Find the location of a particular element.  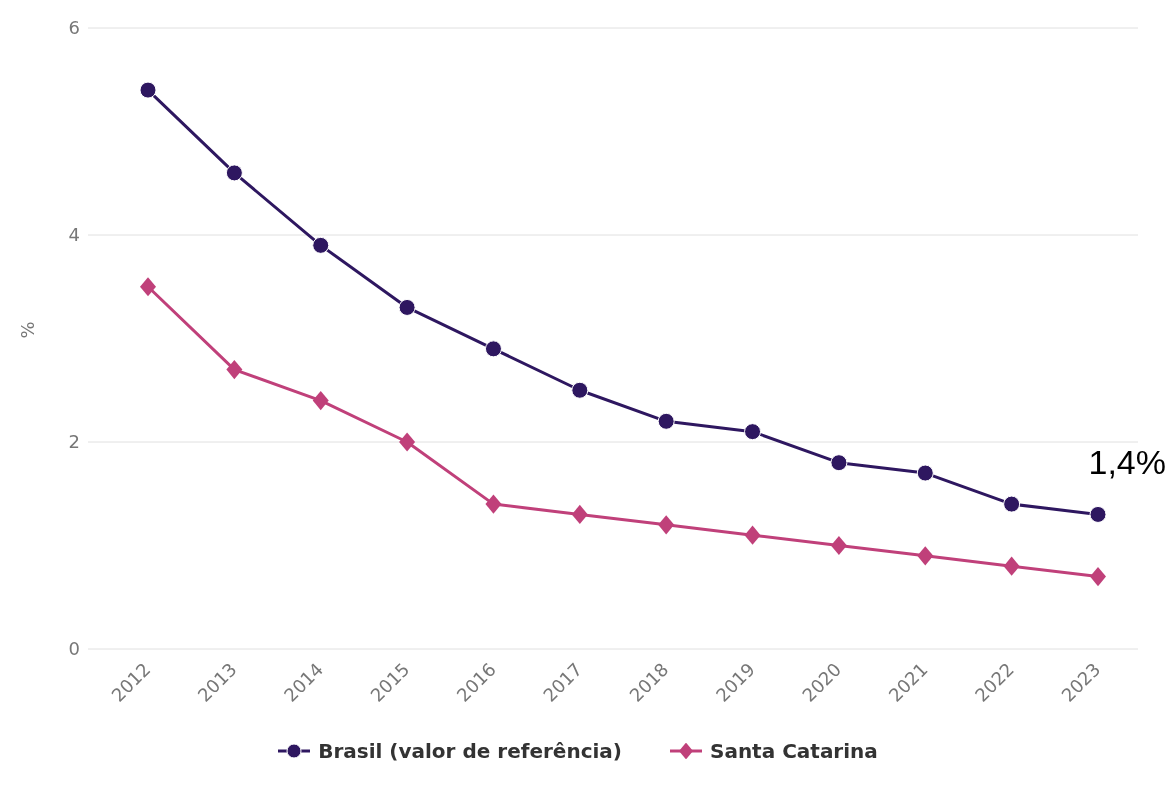

annotation: 1,4% is located at coordinates (1127, 462).